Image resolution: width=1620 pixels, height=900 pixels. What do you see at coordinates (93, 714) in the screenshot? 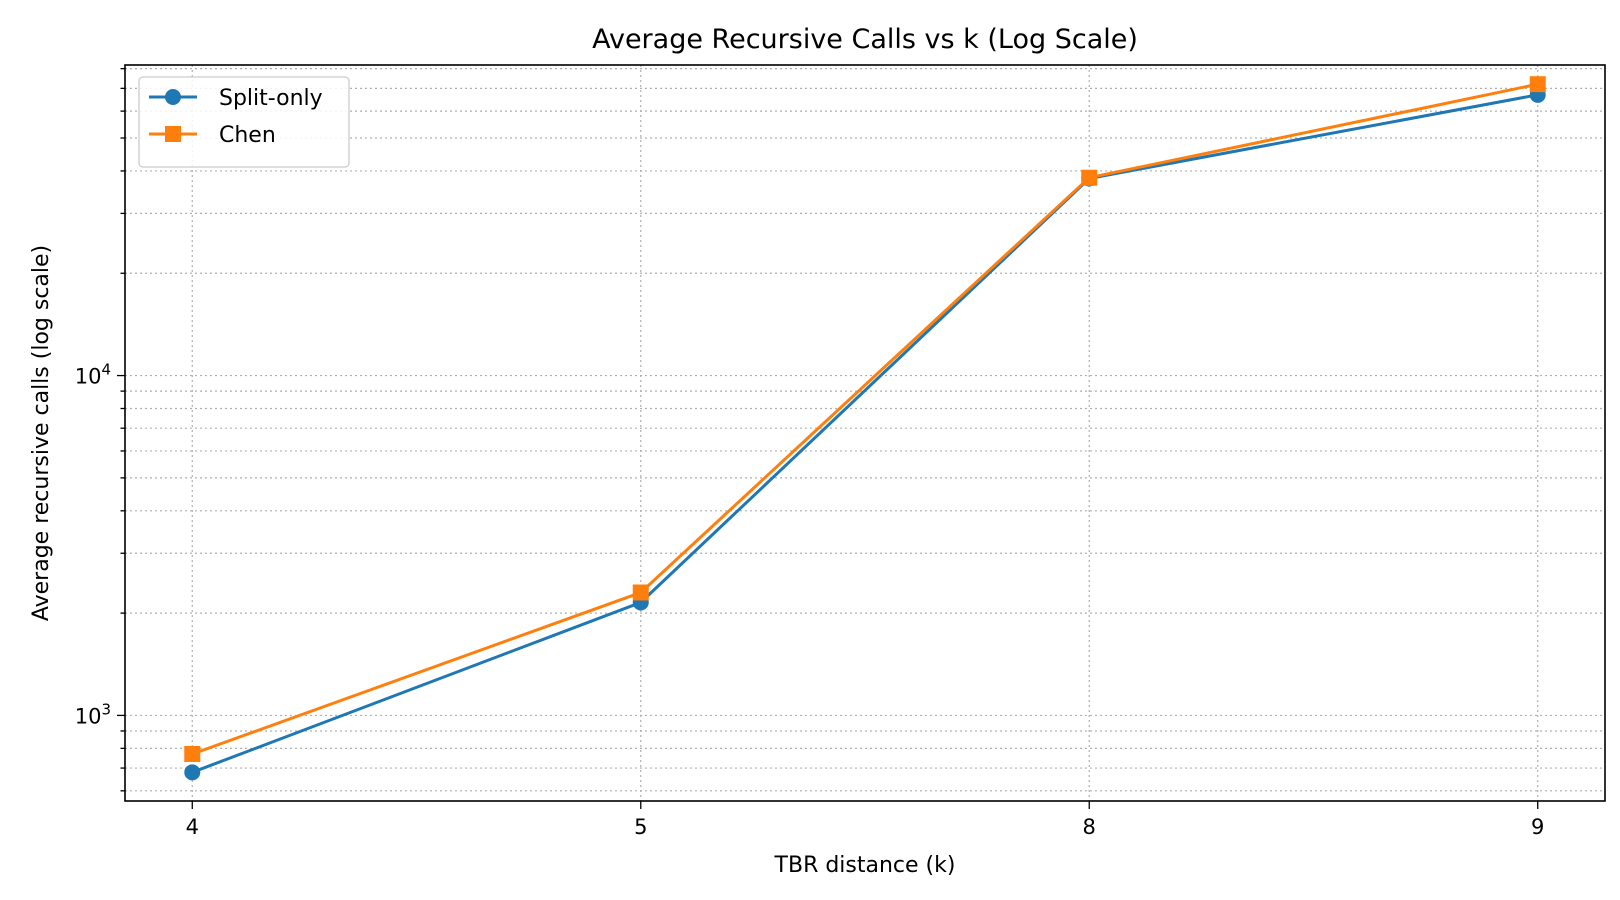
I see `y-tick-label: 10³` at bounding box center [93, 714].